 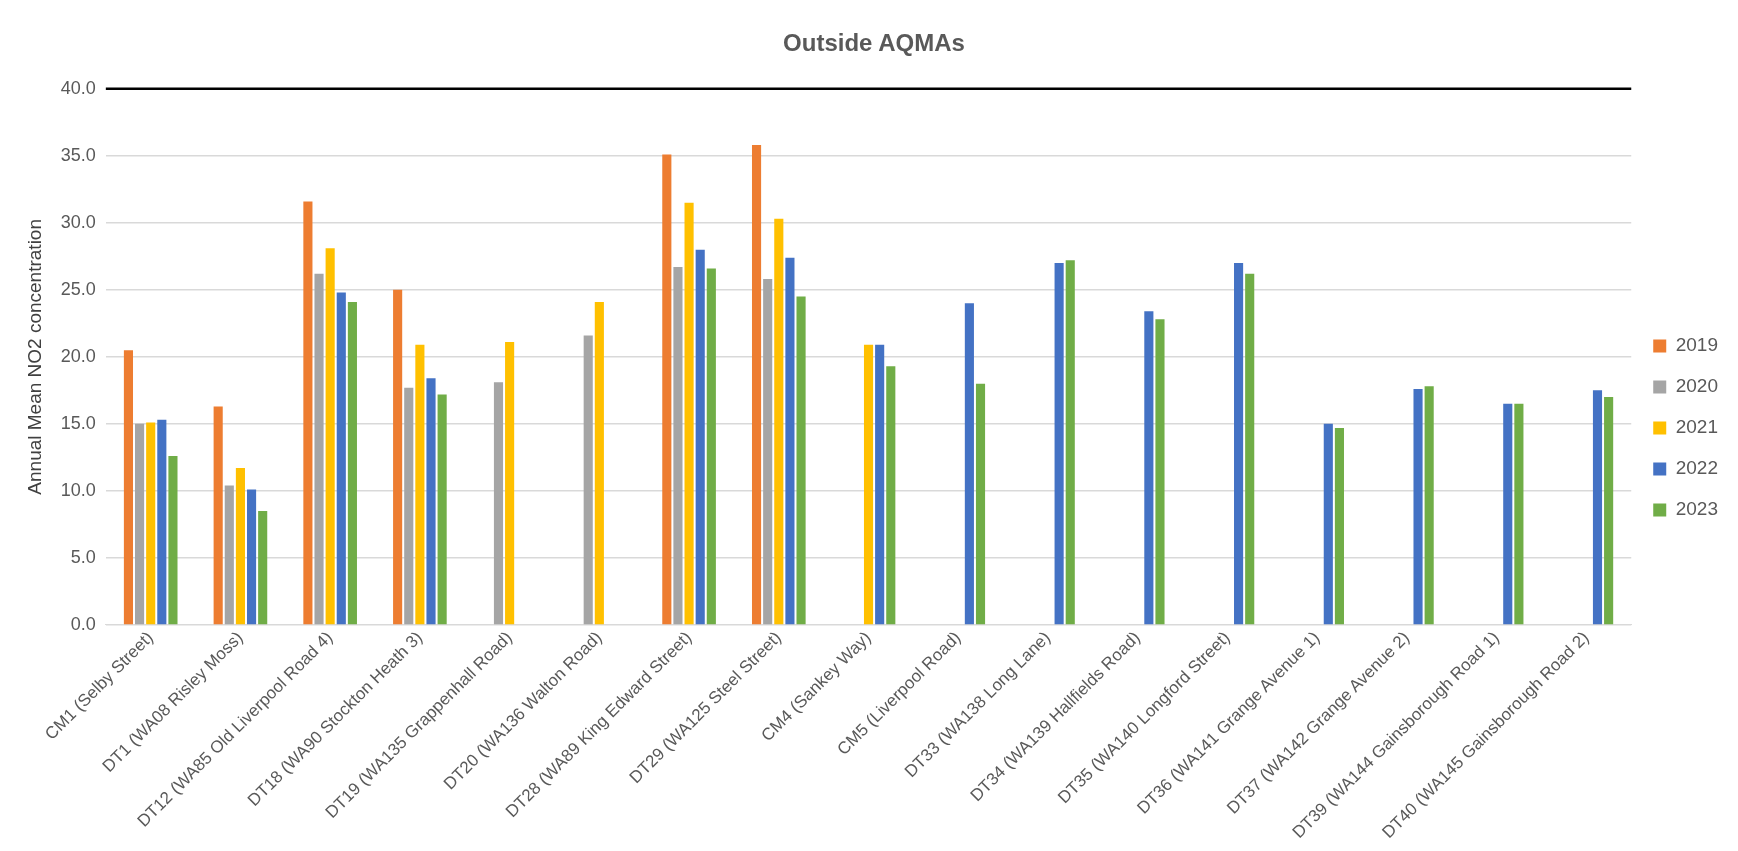 What do you see at coordinates (1697, 468) in the screenshot?
I see `legend-label: 2022` at bounding box center [1697, 468].